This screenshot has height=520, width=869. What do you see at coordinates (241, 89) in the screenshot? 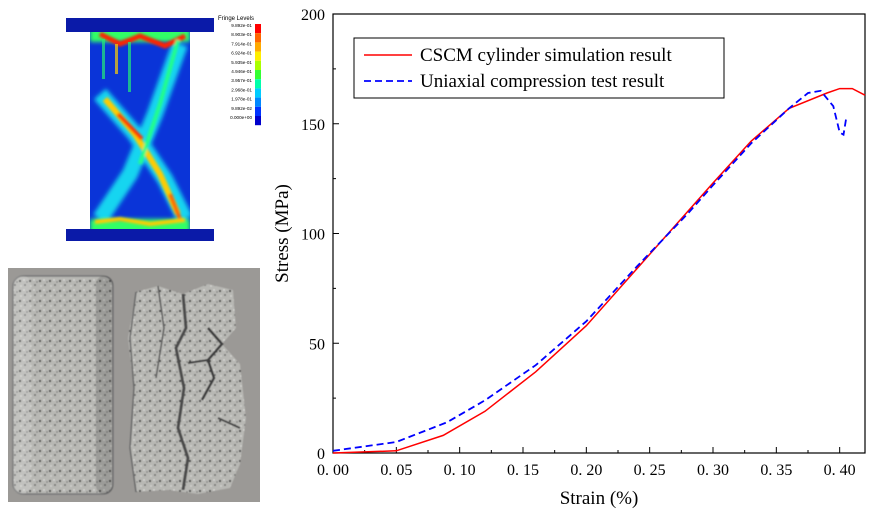
I see `fringe-level-label: 2.968e-01` at bounding box center [241, 89].